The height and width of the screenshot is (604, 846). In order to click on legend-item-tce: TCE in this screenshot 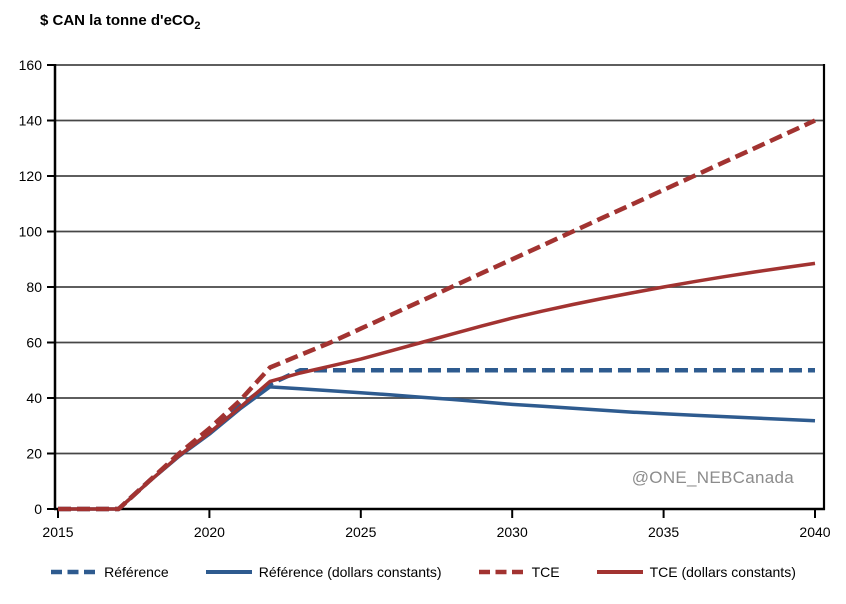, I will do `click(519, 572)`.